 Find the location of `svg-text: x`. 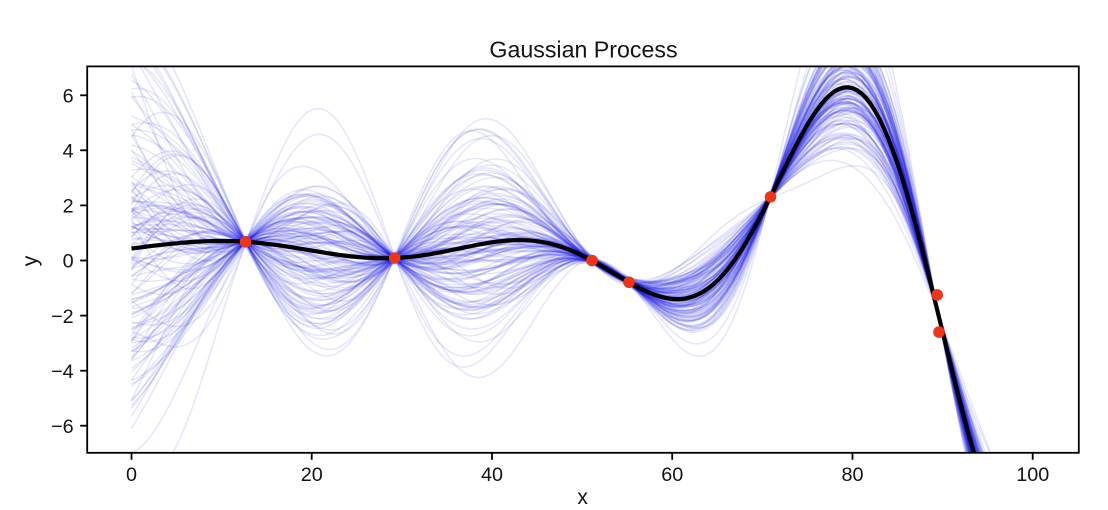

svg-text: x is located at coordinates (582, 497).